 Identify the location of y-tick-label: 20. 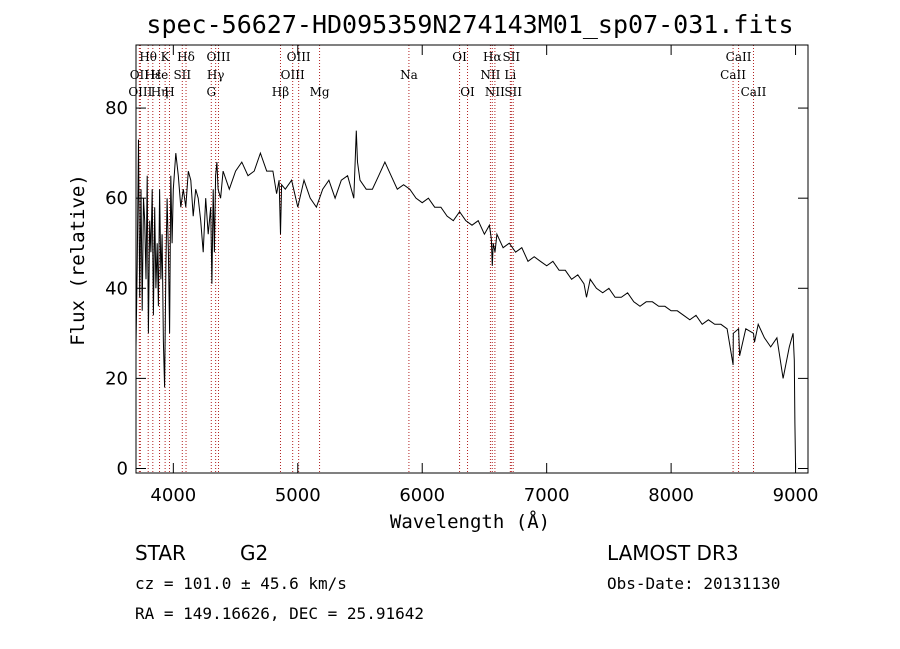
(116, 378).